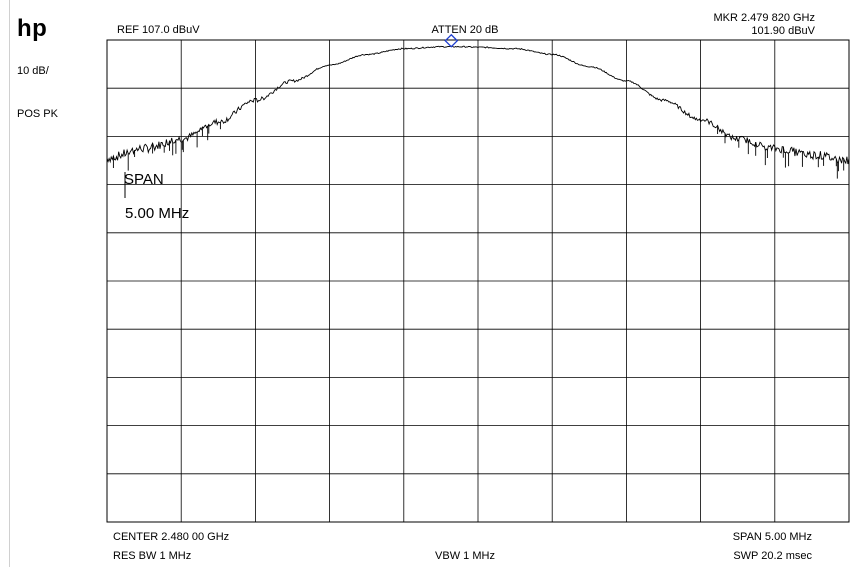  Describe the element at coordinates (9, 283) in the screenshot. I see `window-left-edge` at that location.